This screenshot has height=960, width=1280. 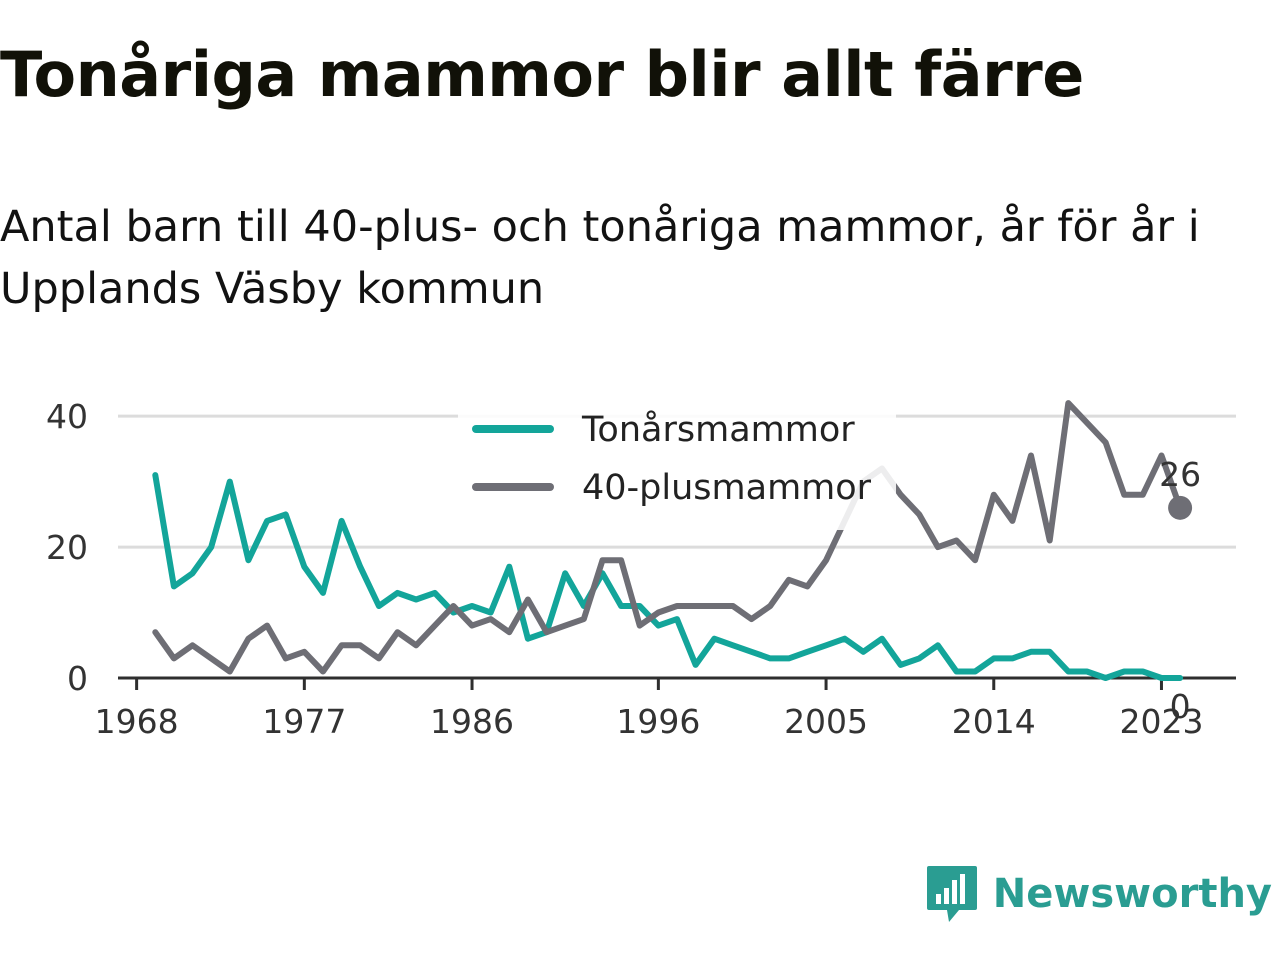 What do you see at coordinates (951, 894) in the screenshot?
I see `newsworthy-logo-icon` at bounding box center [951, 894].